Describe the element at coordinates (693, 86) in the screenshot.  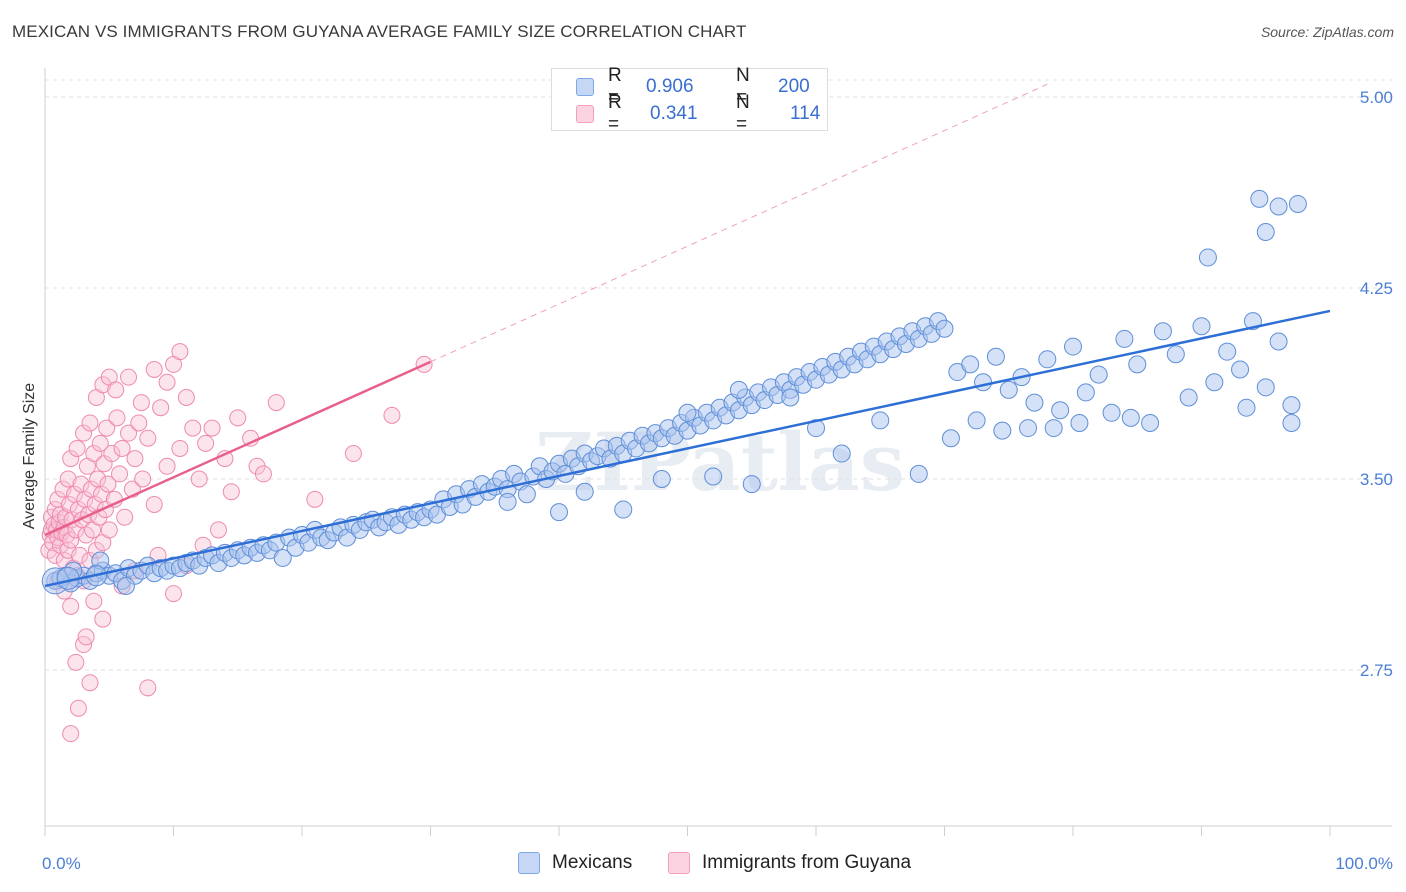
I see `legend-row-mexicans: R = 0.906 N = 200` at that location.